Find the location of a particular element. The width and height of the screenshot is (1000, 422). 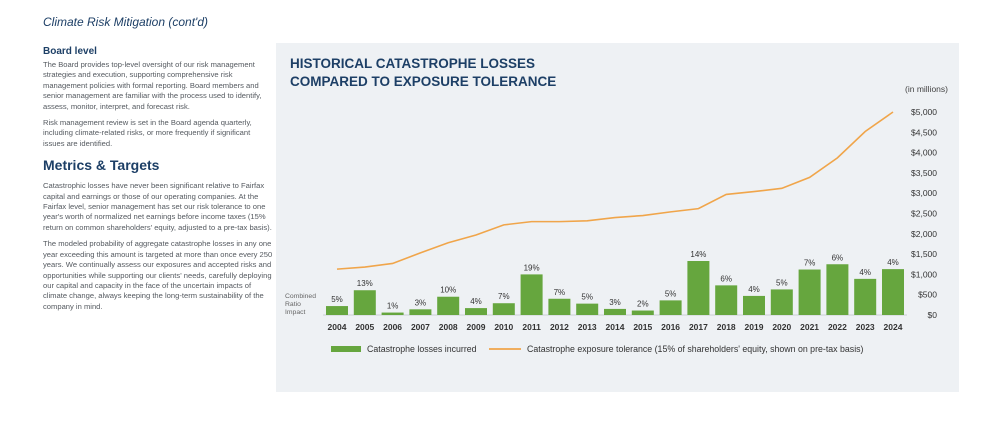

legend-label-losses: Catastrophe losses incurred is located at coordinates (422, 349).